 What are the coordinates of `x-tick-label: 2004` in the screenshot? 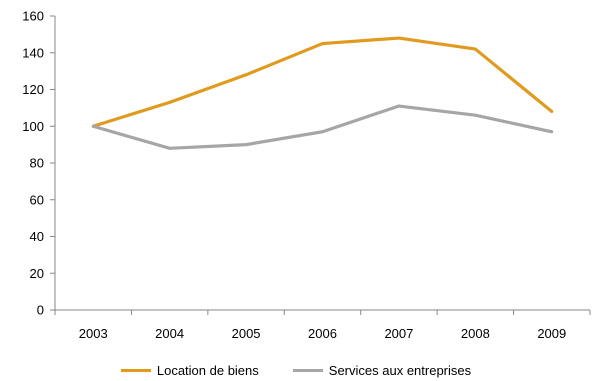 It's located at (169, 333).